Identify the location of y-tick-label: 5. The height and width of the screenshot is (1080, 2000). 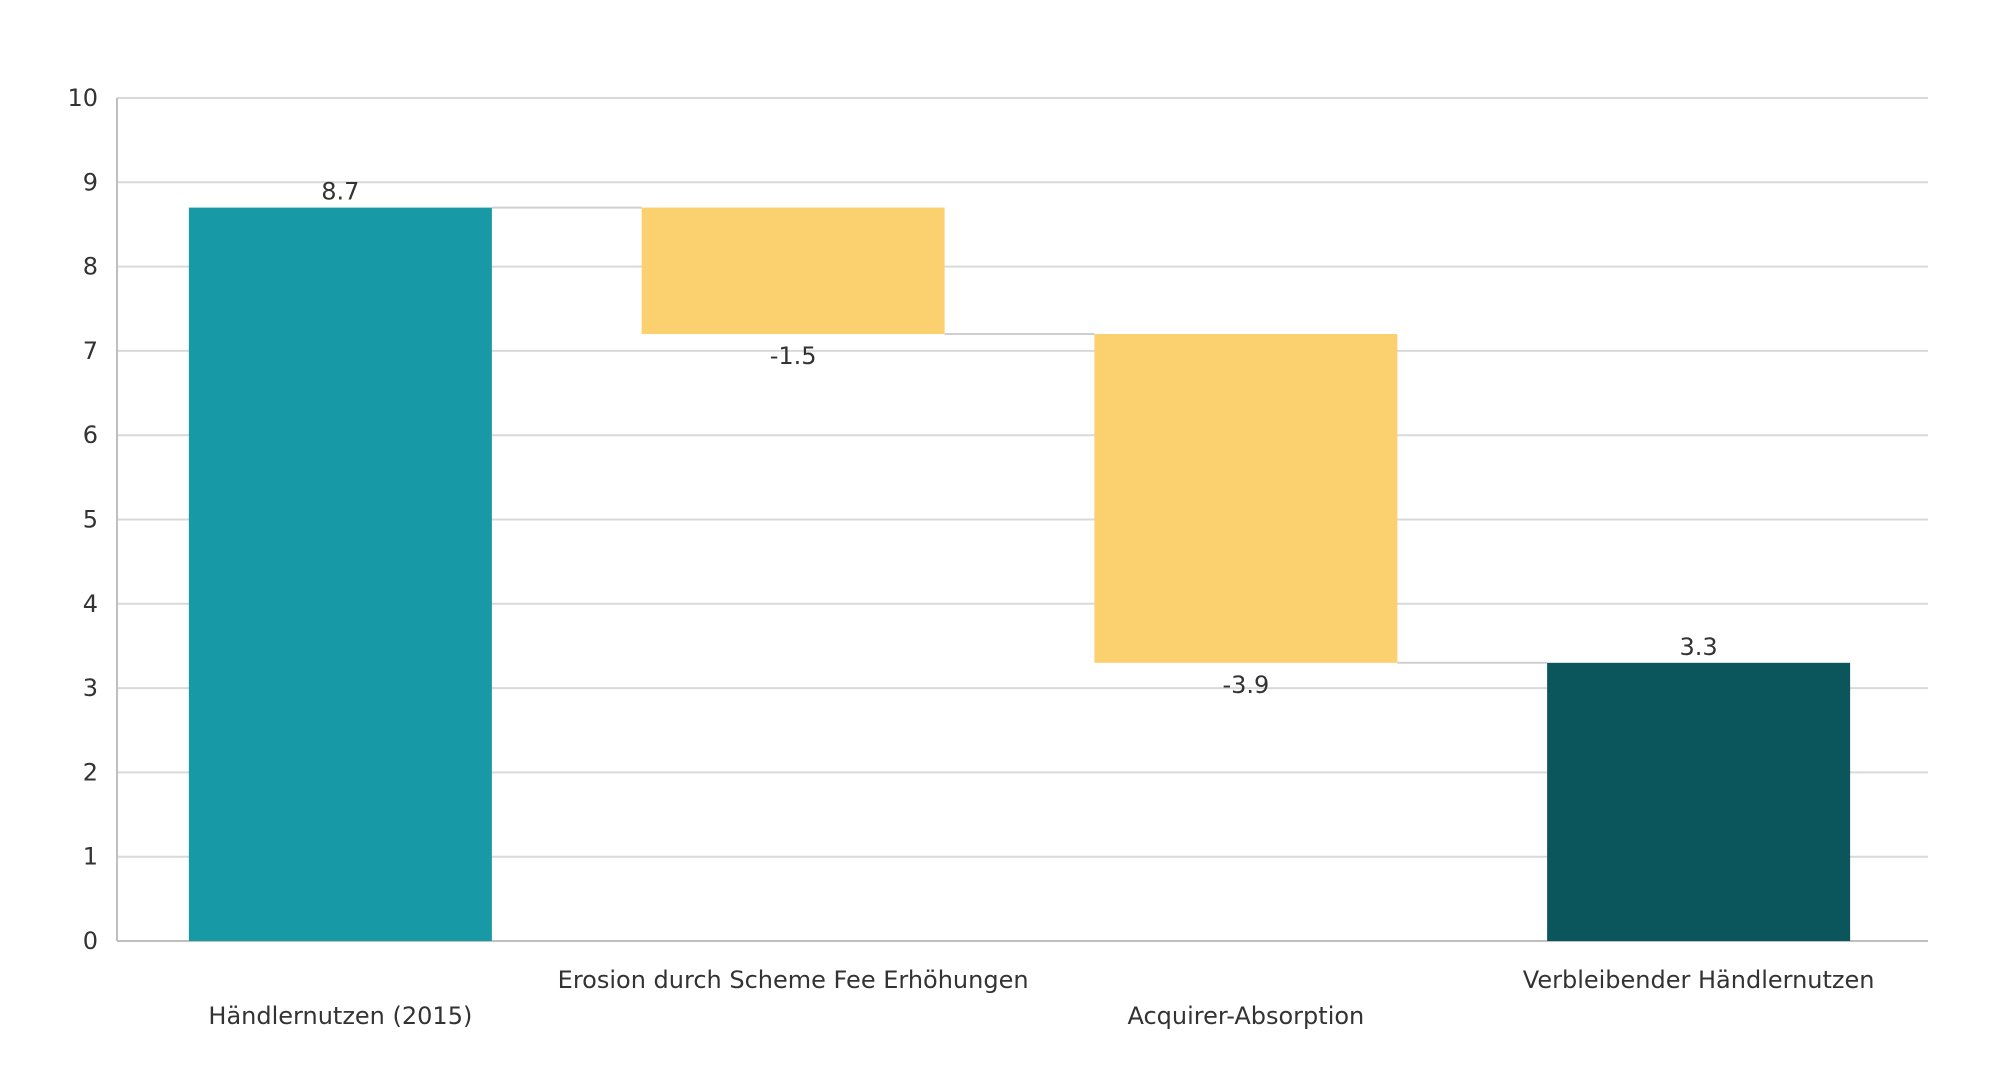
(90, 520).